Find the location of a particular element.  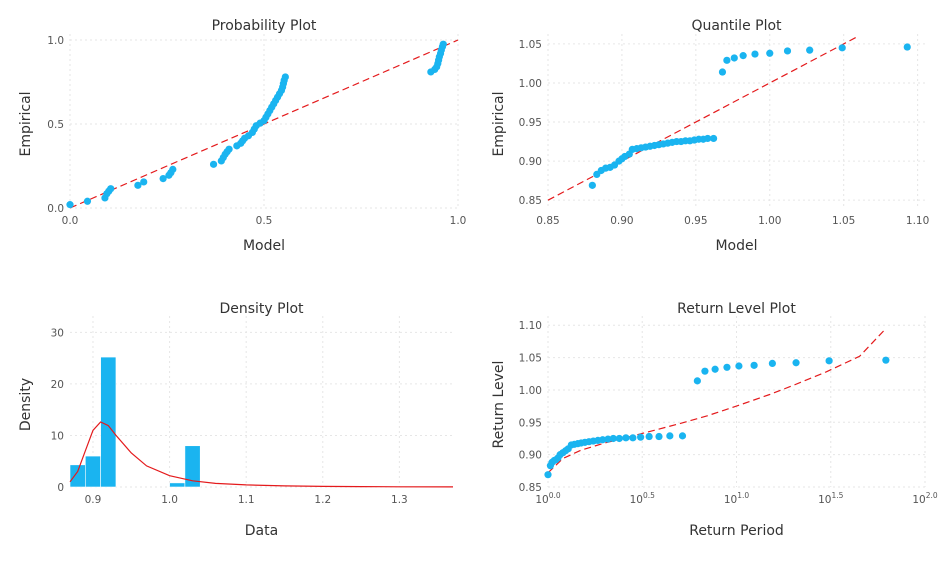

x-tick-label: 0.85 is located at coordinates (547, 221).